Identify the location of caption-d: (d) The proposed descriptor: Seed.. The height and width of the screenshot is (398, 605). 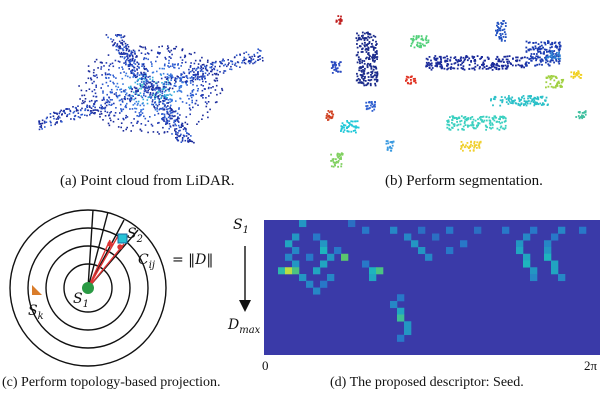
(427, 382).